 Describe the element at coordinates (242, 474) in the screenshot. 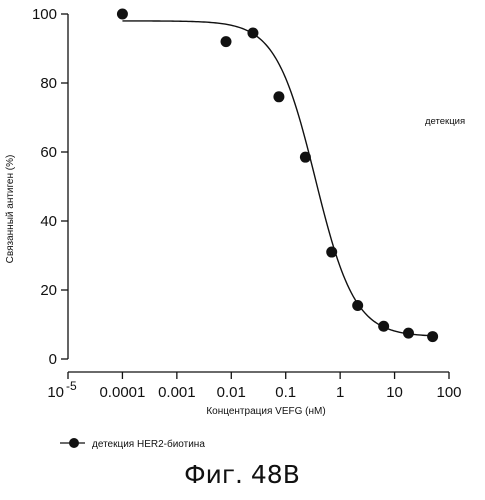

I see `figure-label: Фиг. 48B` at that location.